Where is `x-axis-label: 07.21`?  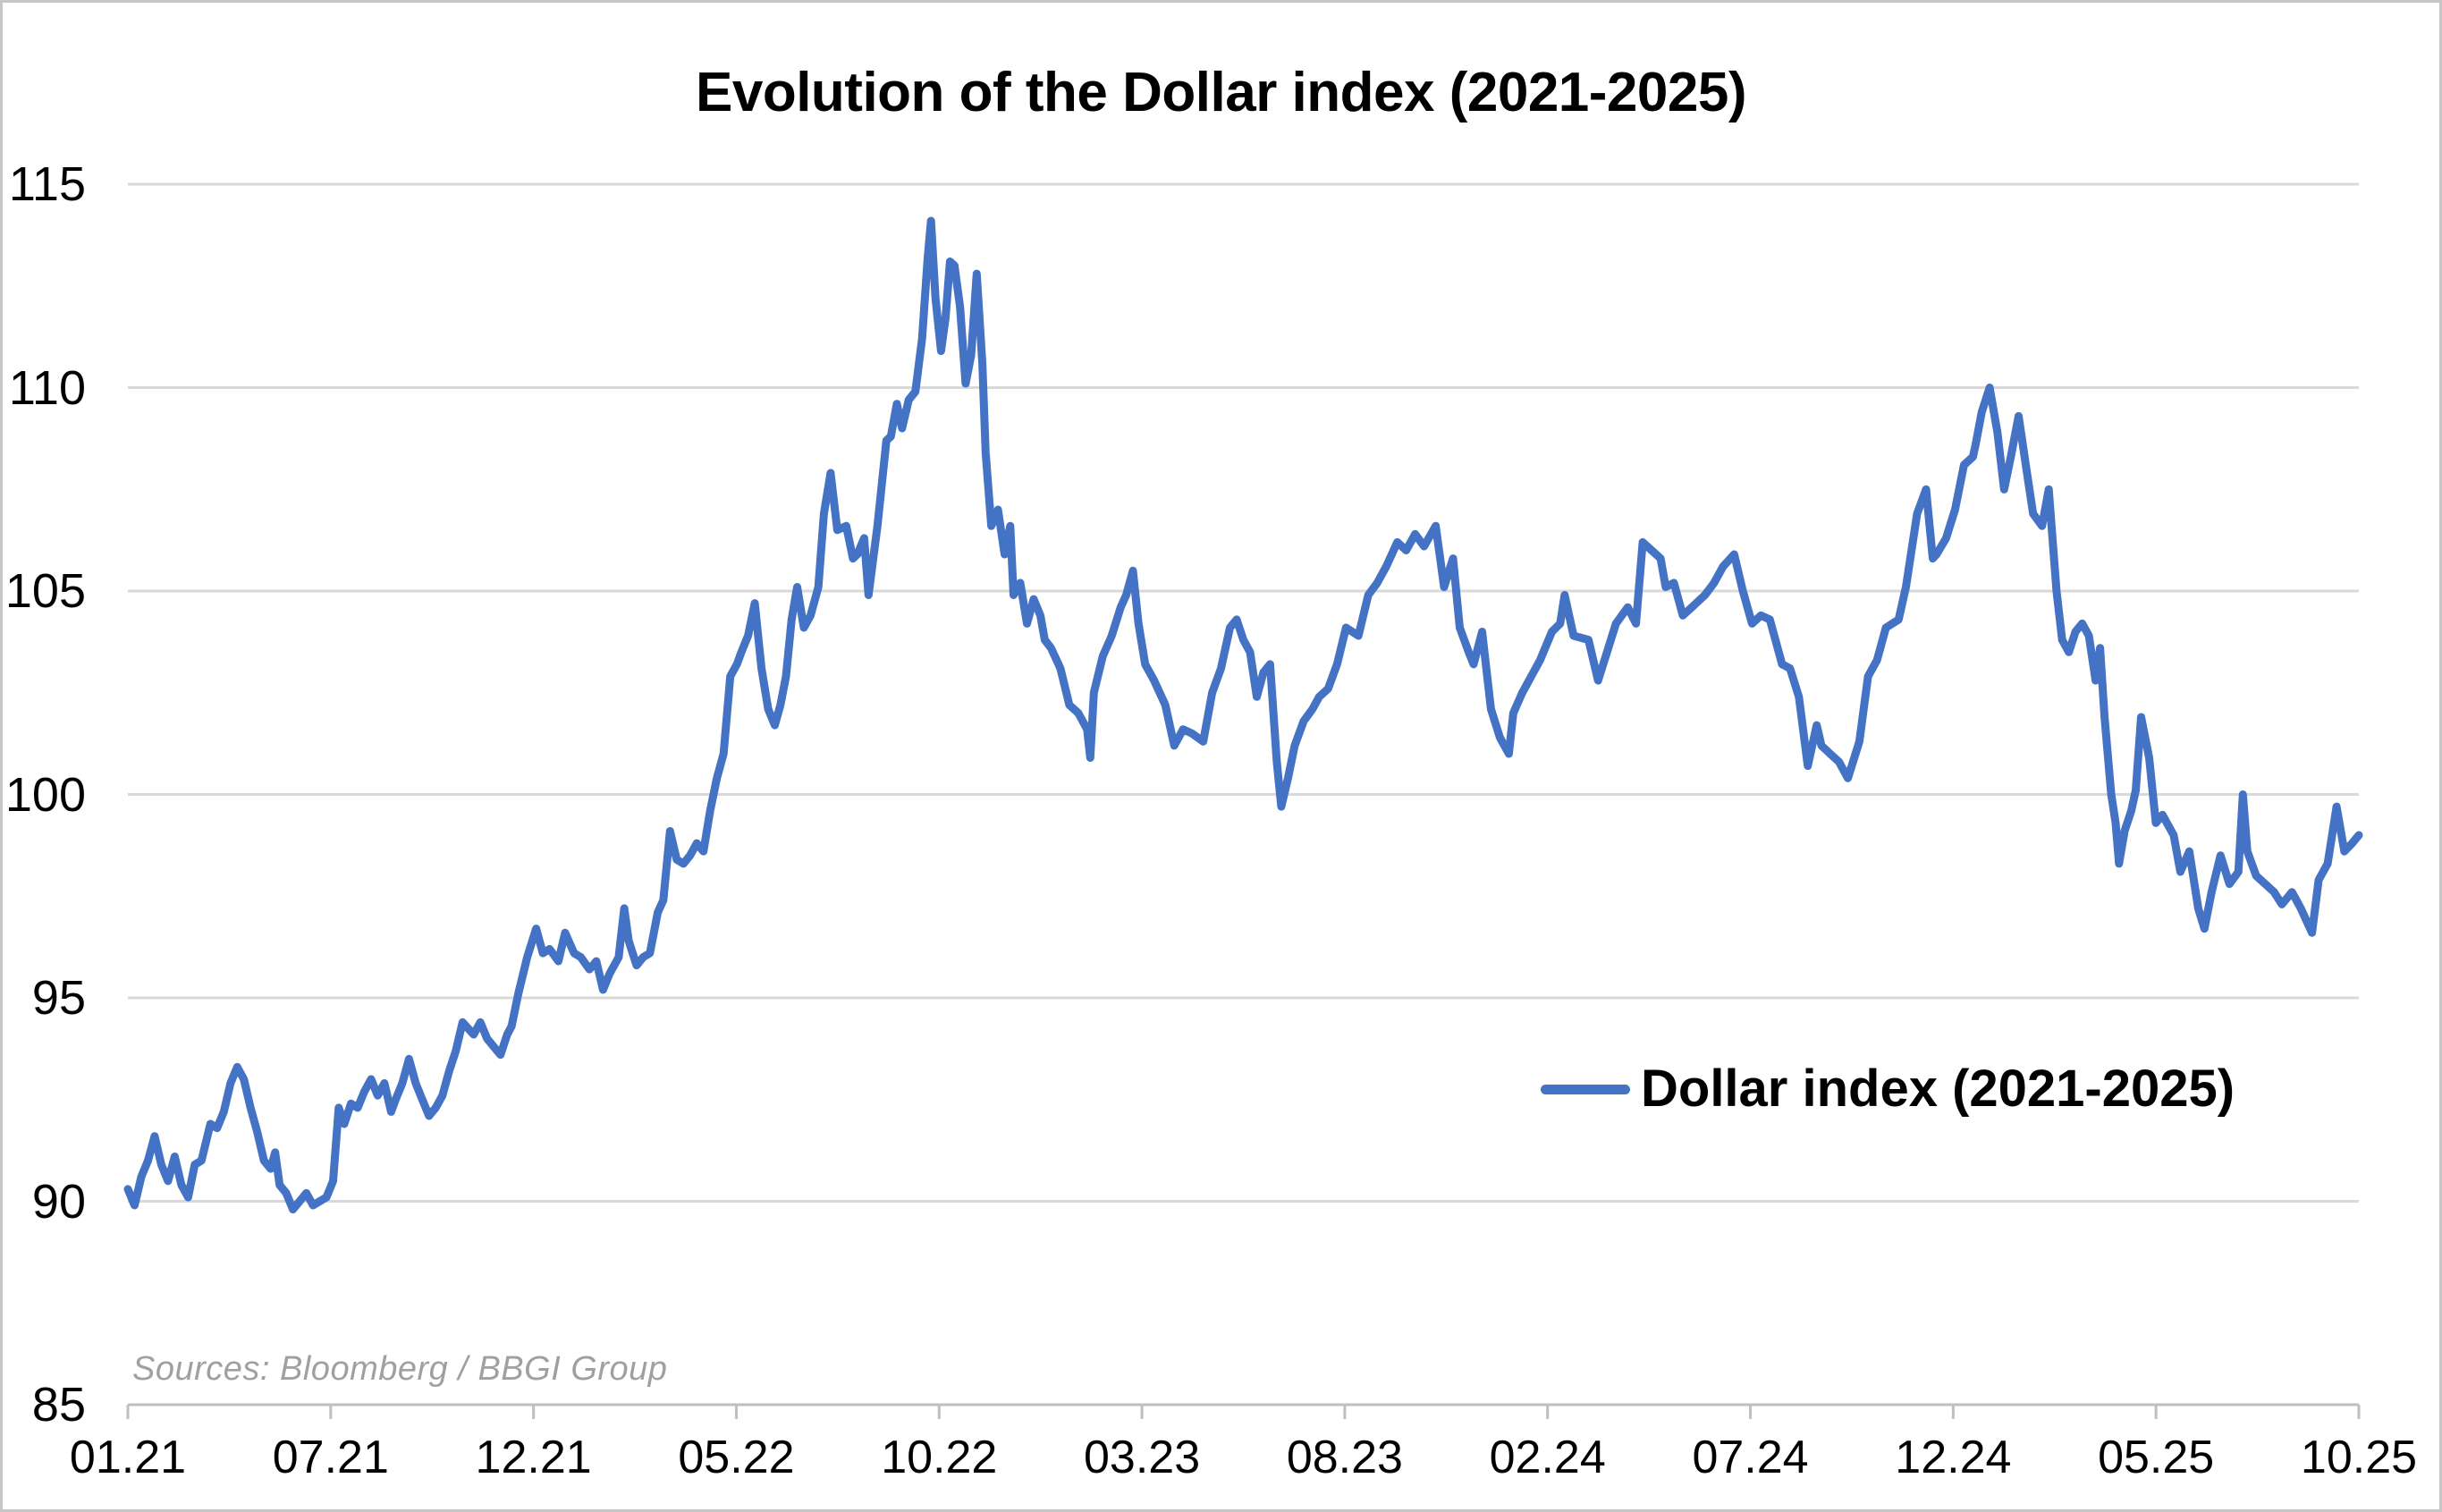
x-axis-label: 07.21 is located at coordinates (330, 1458).